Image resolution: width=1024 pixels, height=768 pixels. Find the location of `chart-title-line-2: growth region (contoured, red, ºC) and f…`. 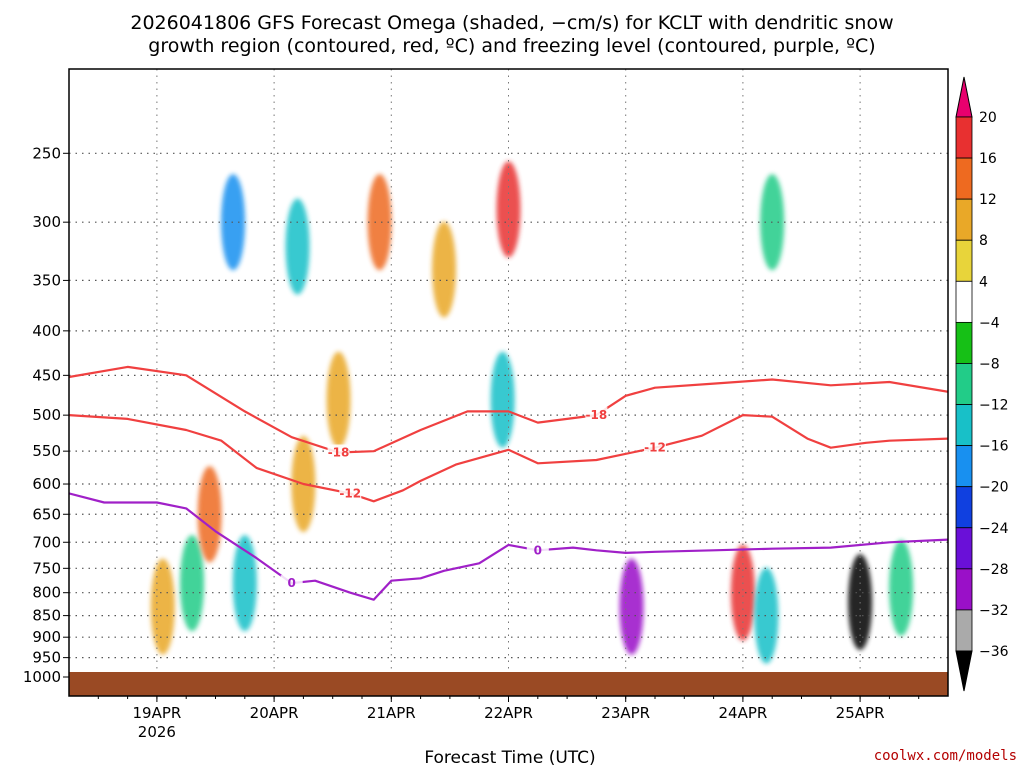

chart-title-line-2: growth region (contoured, red, ºC) and f… is located at coordinates (511, 46).